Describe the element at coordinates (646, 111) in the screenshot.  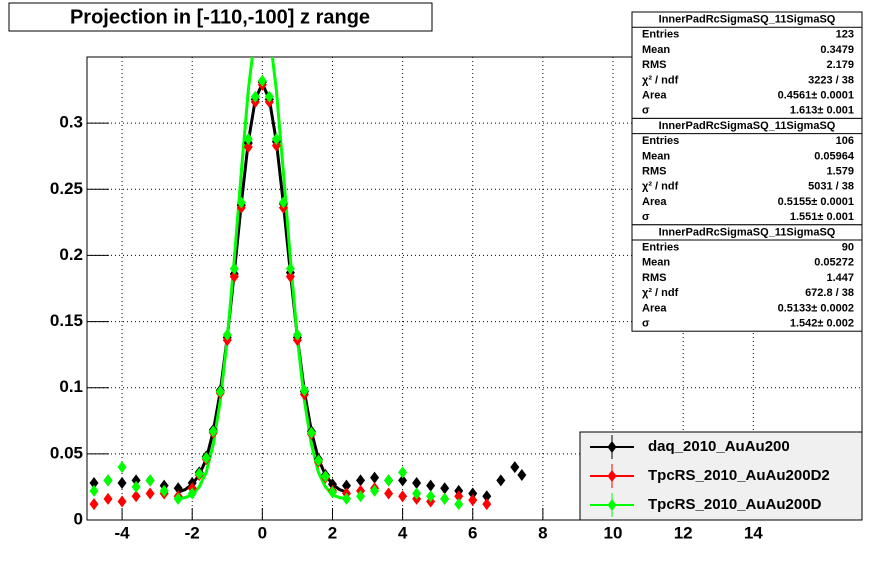
I see `stats-label: σ` at that location.